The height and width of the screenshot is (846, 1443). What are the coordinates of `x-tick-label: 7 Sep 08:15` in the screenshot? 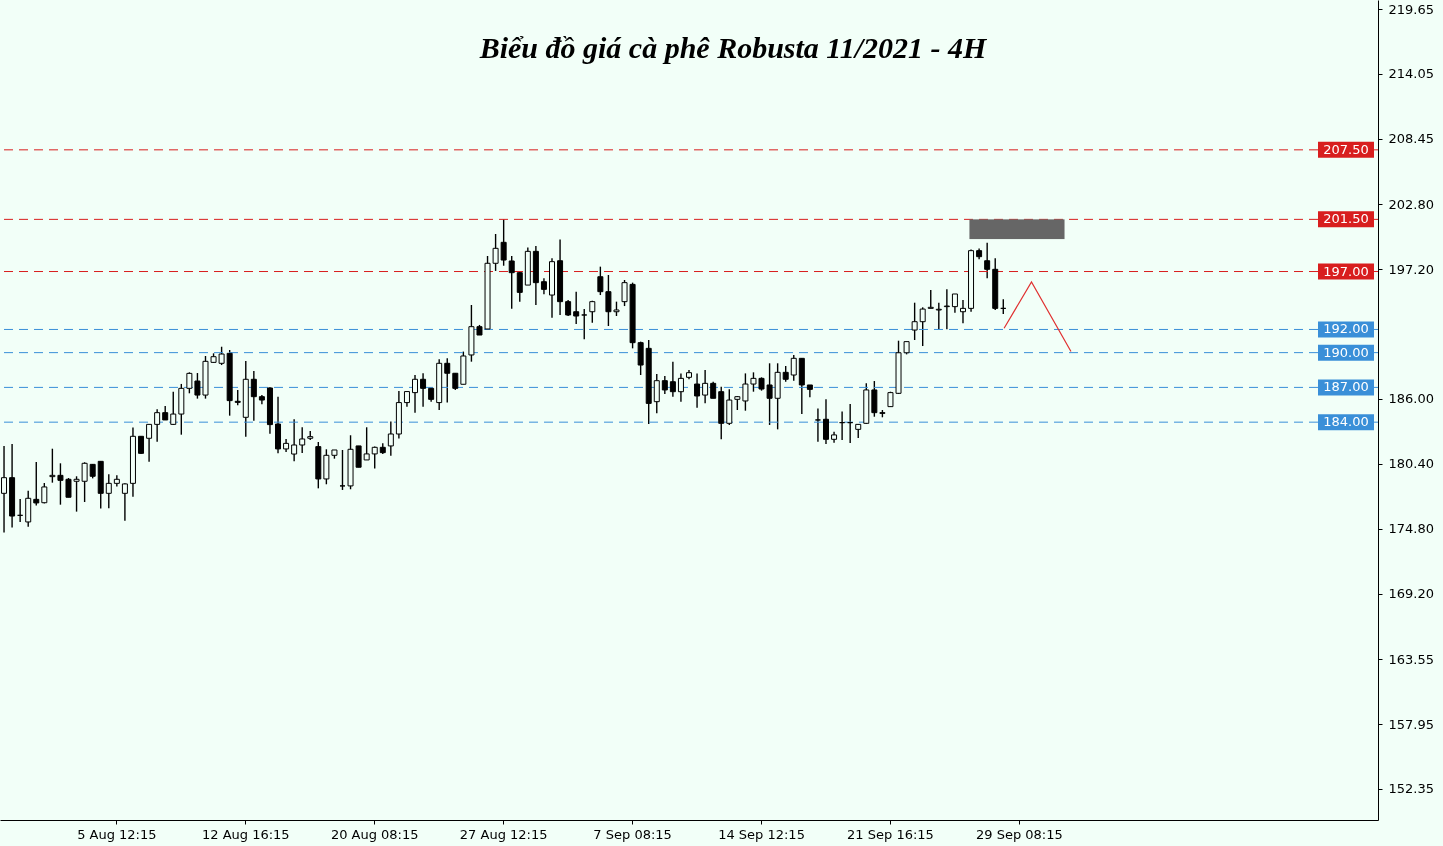 It's located at (632, 834).